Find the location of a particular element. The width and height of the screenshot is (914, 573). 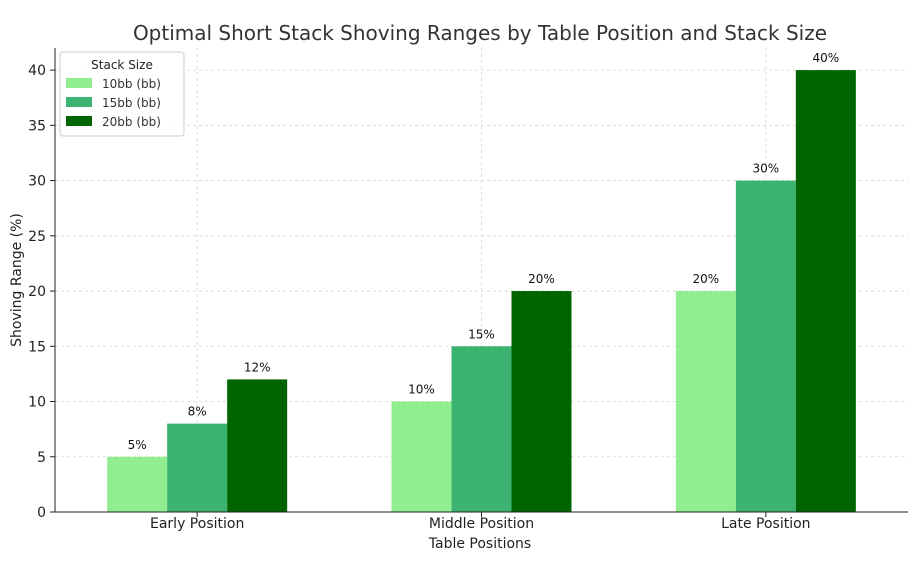

legend: Stack Size 10bb (bb) 15bb (bb) 20bb (bb) is located at coordinates (122, 94).